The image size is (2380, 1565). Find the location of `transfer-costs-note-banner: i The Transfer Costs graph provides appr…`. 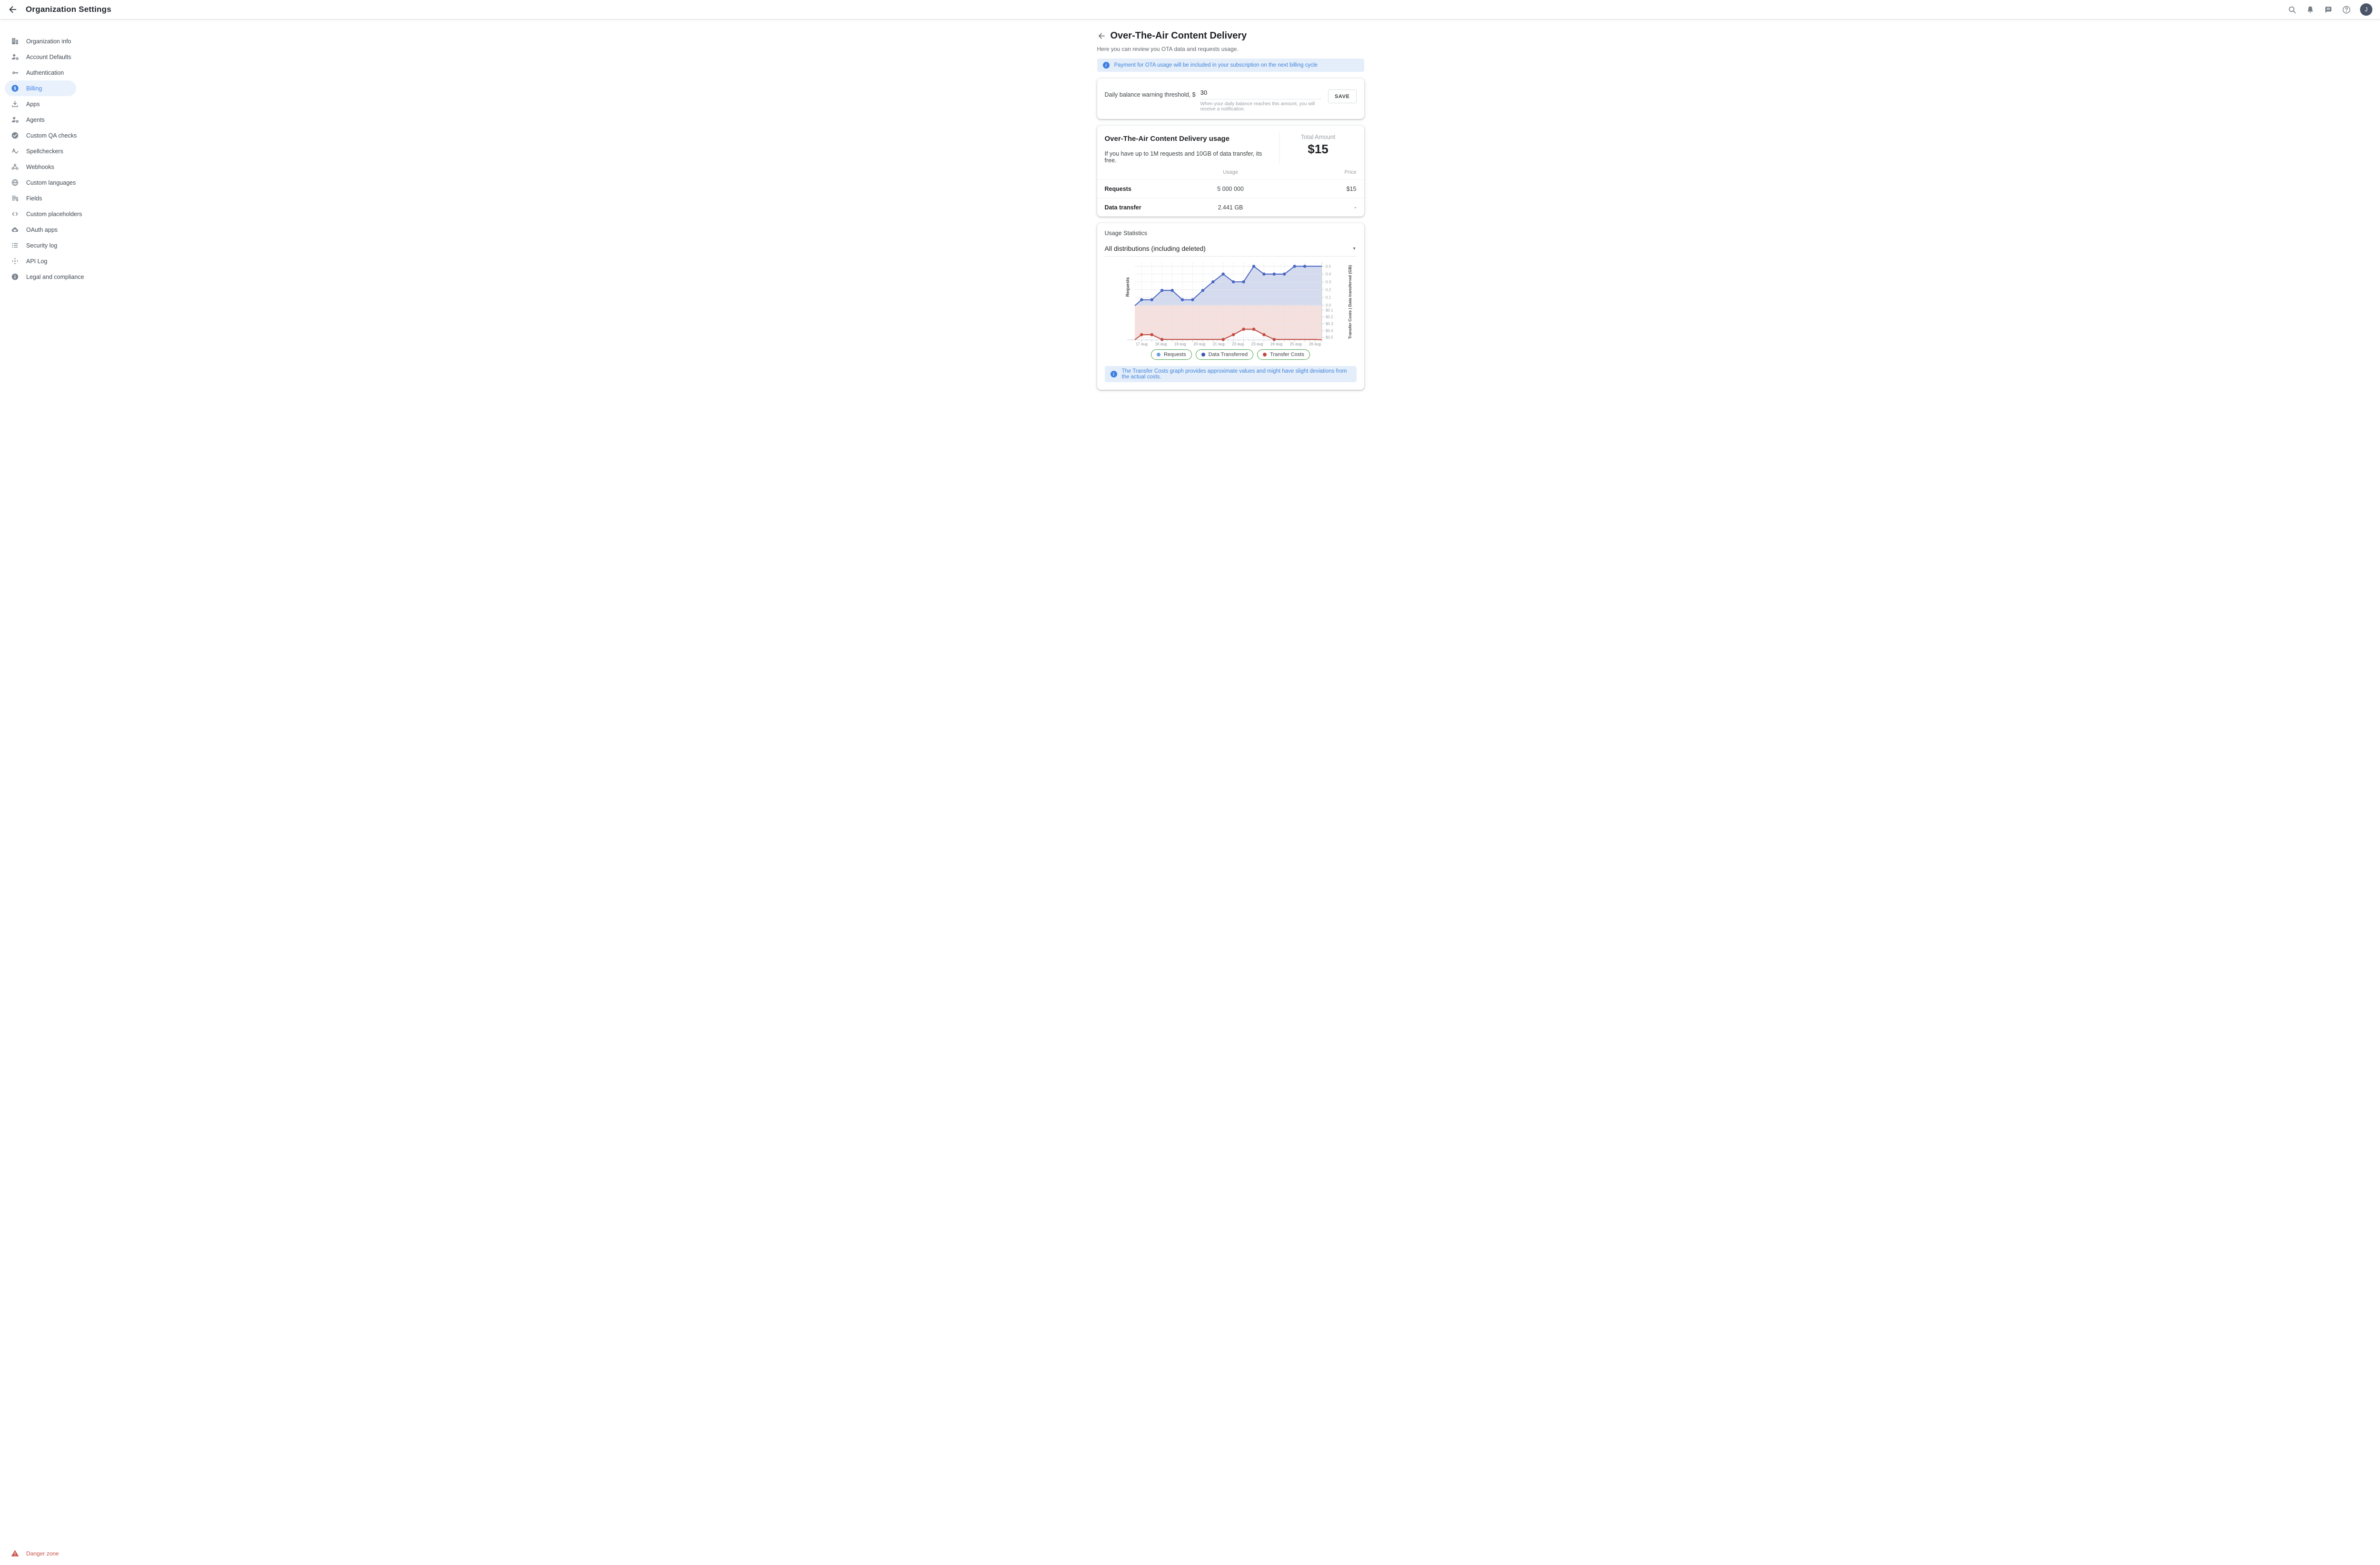

transfer-costs-note-banner: i The Transfer Costs graph provides appr… is located at coordinates (1230, 374).